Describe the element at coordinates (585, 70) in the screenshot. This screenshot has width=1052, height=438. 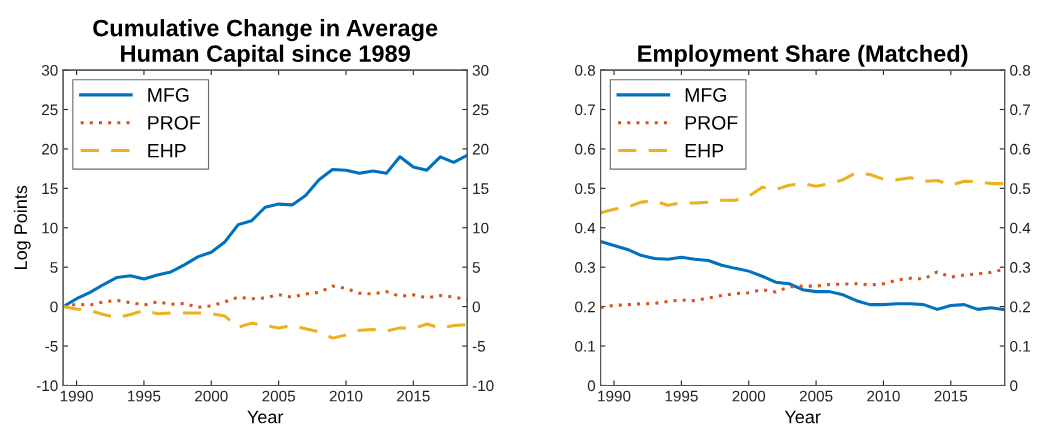
I see `y-tick-label: 0.8` at that location.